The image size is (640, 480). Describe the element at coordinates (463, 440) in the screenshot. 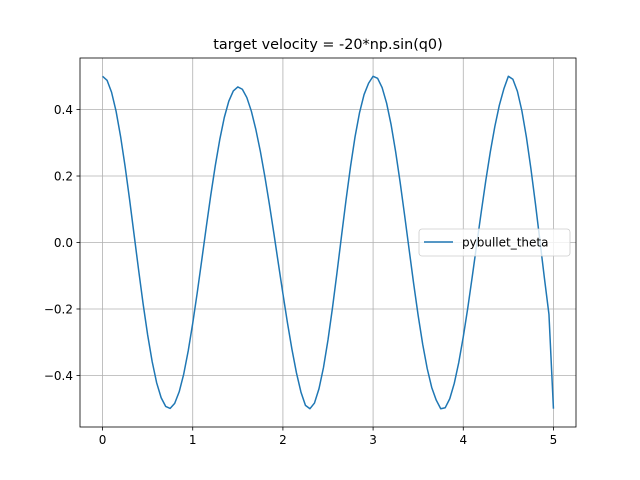

I see `x-tick-label: 4` at that location.